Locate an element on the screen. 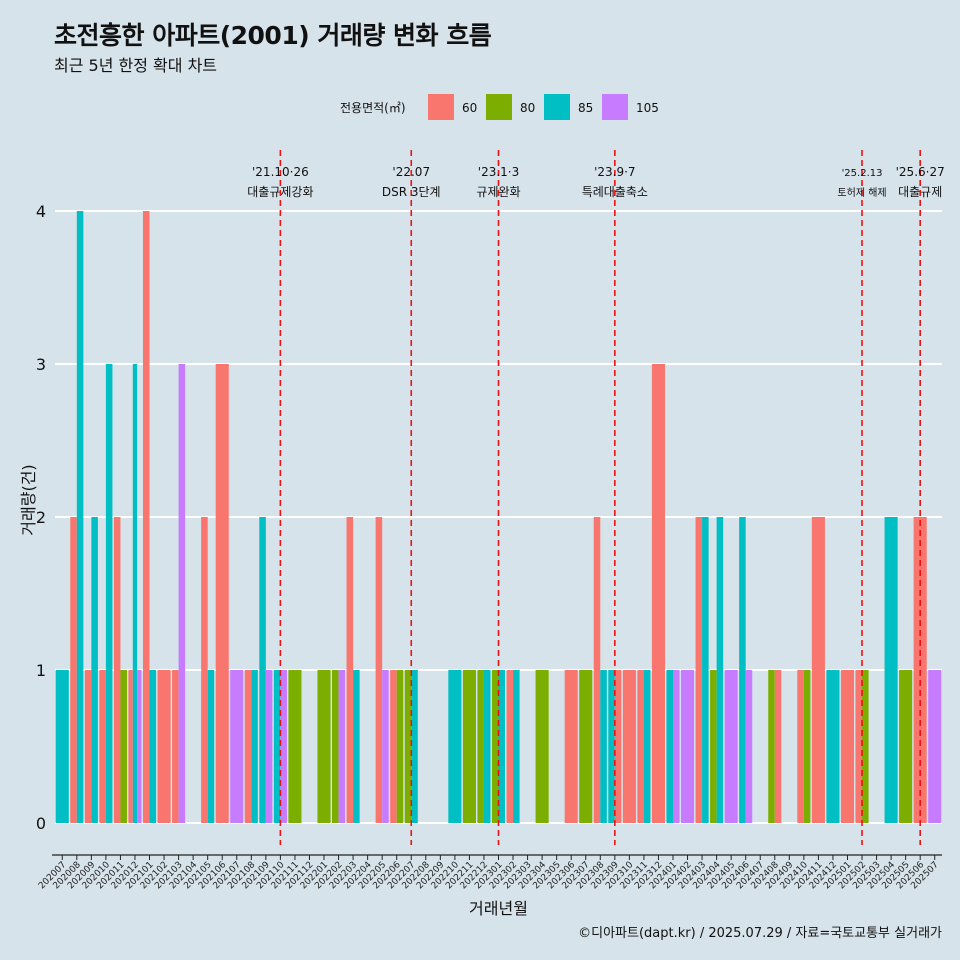 The image size is (960, 960). event-date-label: '25.2.13 is located at coordinates (862, 173).